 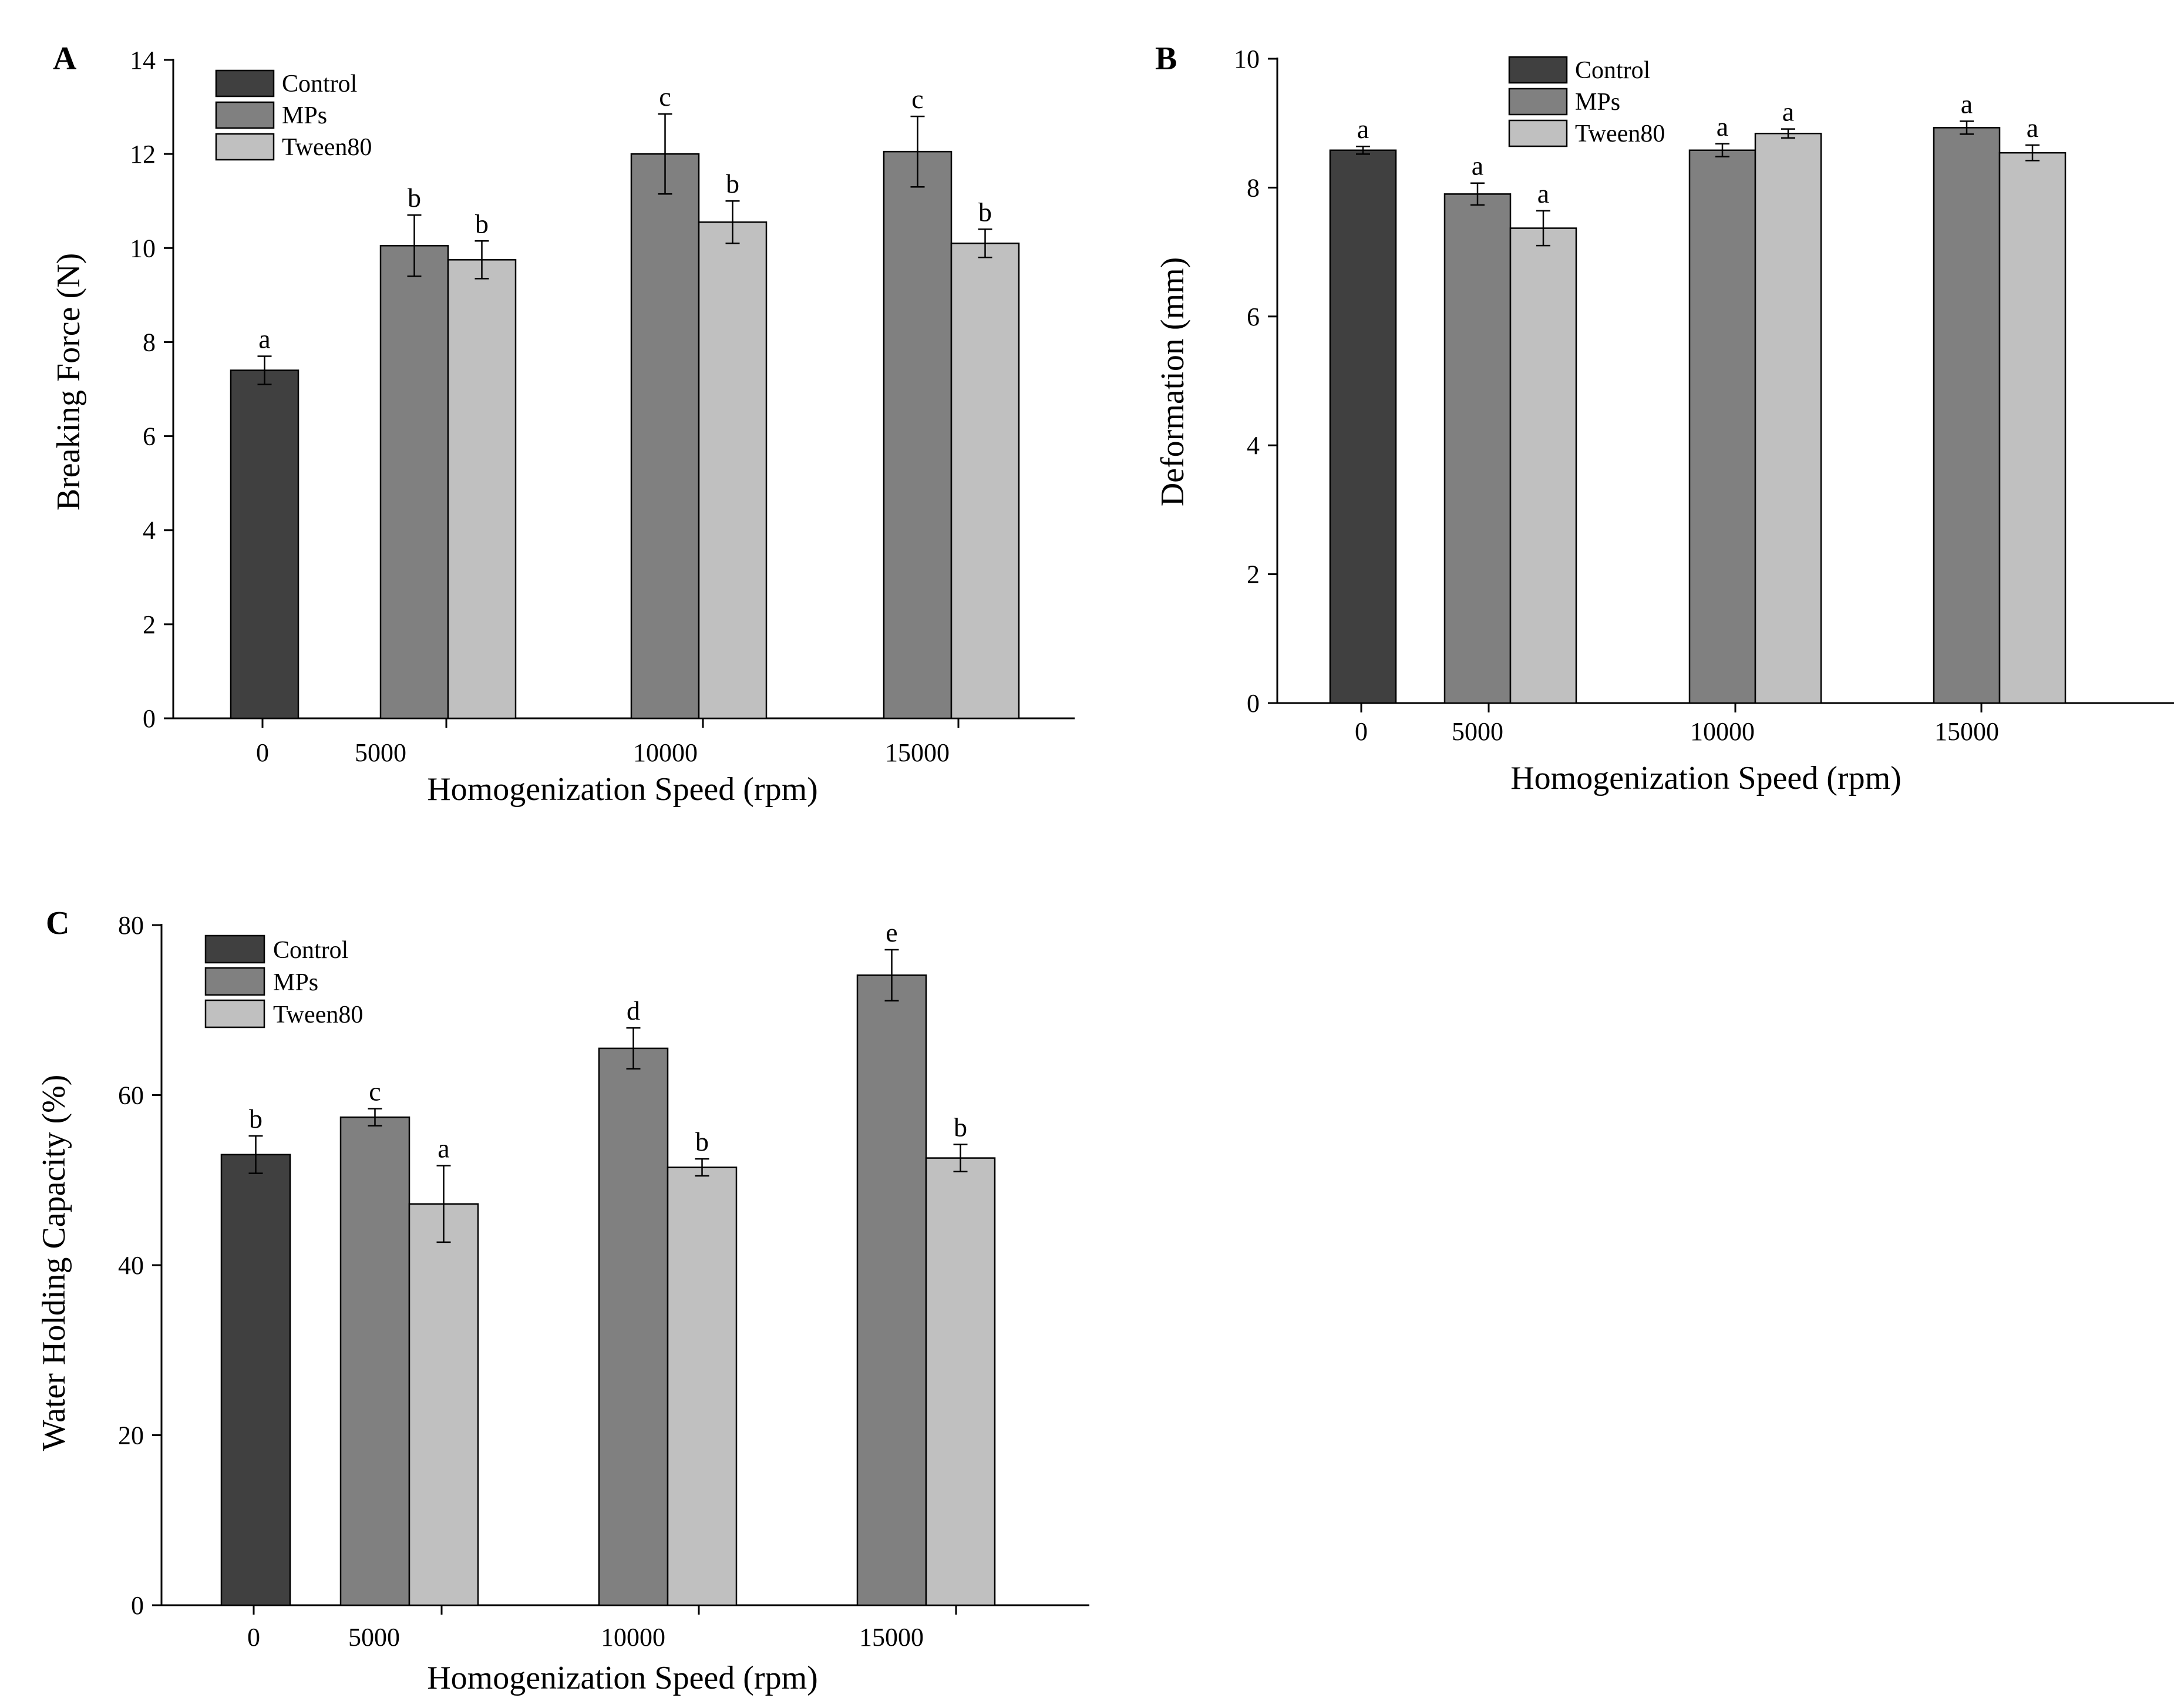 What do you see at coordinates (149, 342) in the screenshot?
I see `panel-a-y-tick-label: 8` at bounding box center [149, 342].